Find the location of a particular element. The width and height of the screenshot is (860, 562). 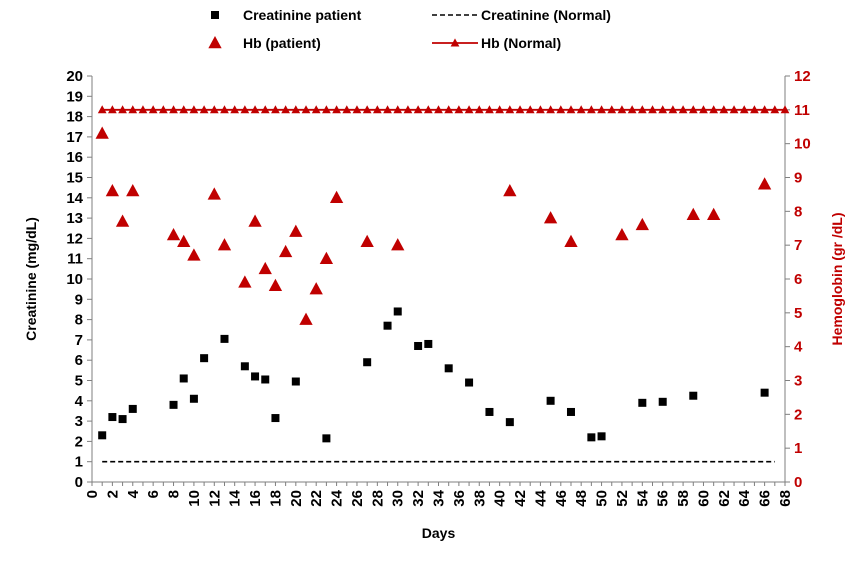

x-tick-label: 6 is located at coordinates (153, 494).